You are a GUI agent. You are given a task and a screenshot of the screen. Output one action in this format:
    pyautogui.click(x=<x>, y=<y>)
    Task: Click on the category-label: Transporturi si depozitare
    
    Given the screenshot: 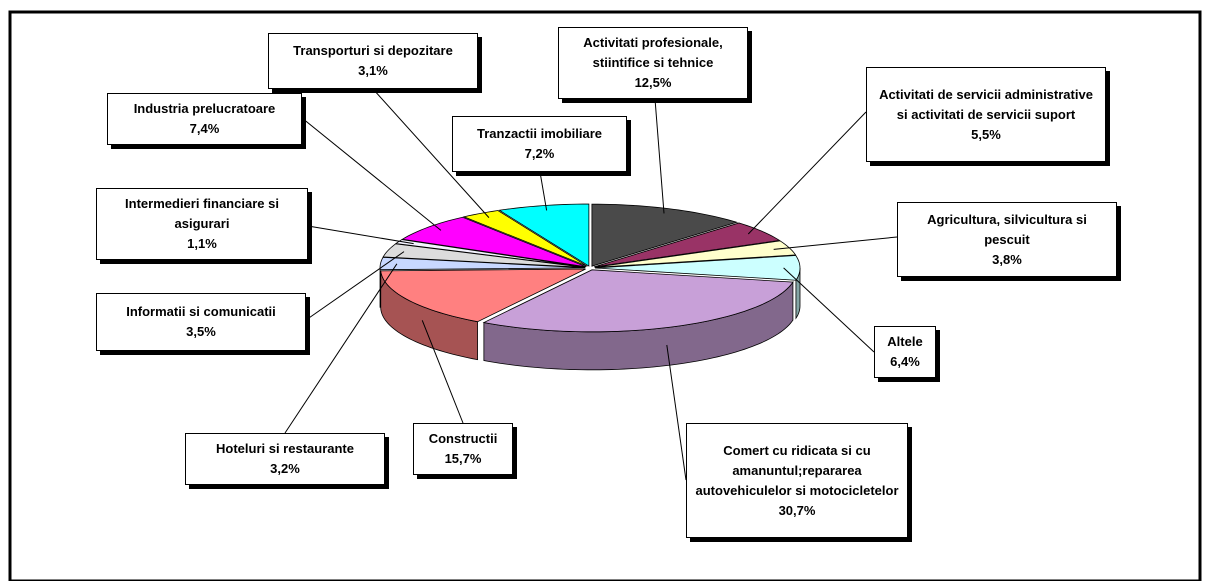 What is the action you would take?
    pyautogui.click(x=373, y=50)
    